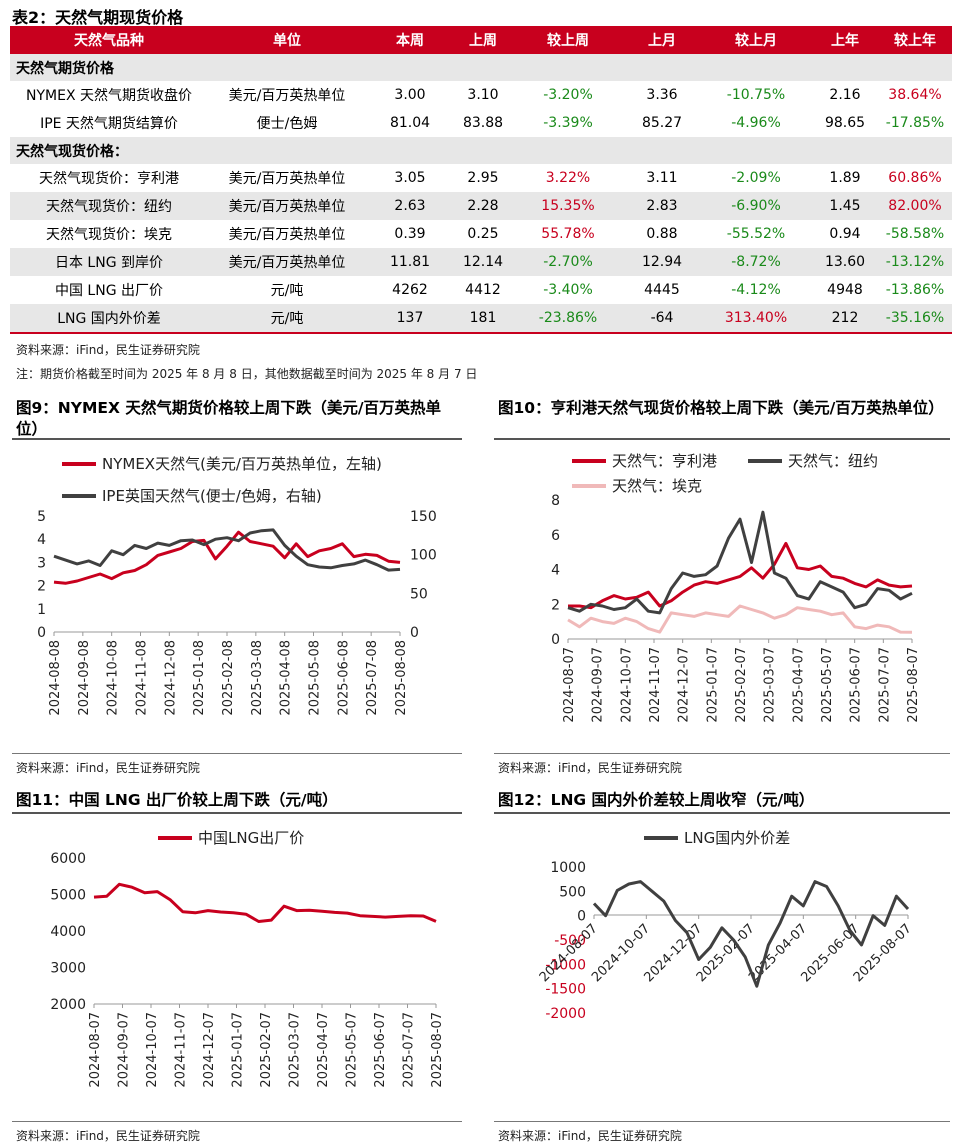 This screenshot has width=960, height=1146. Describe the element at coordinates (756, 319) in the screenshot. I see `table-cell: 313.40%` at that location.